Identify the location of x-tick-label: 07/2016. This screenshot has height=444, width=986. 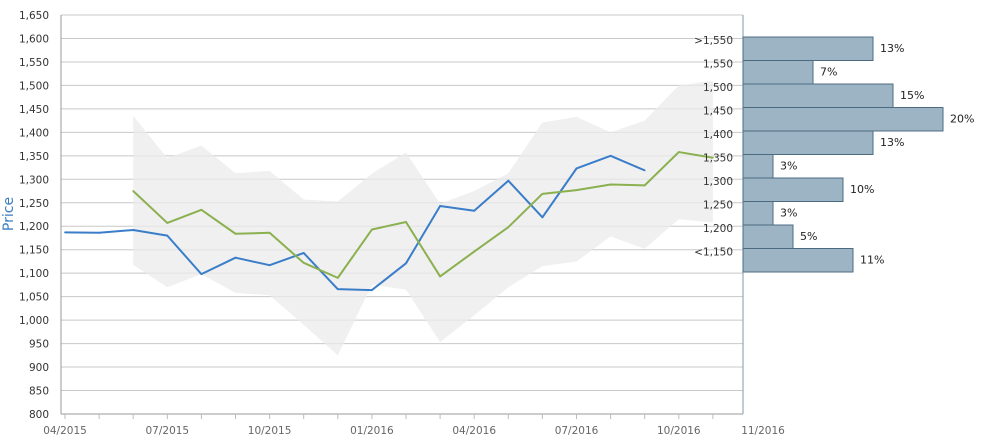
(577, 431).